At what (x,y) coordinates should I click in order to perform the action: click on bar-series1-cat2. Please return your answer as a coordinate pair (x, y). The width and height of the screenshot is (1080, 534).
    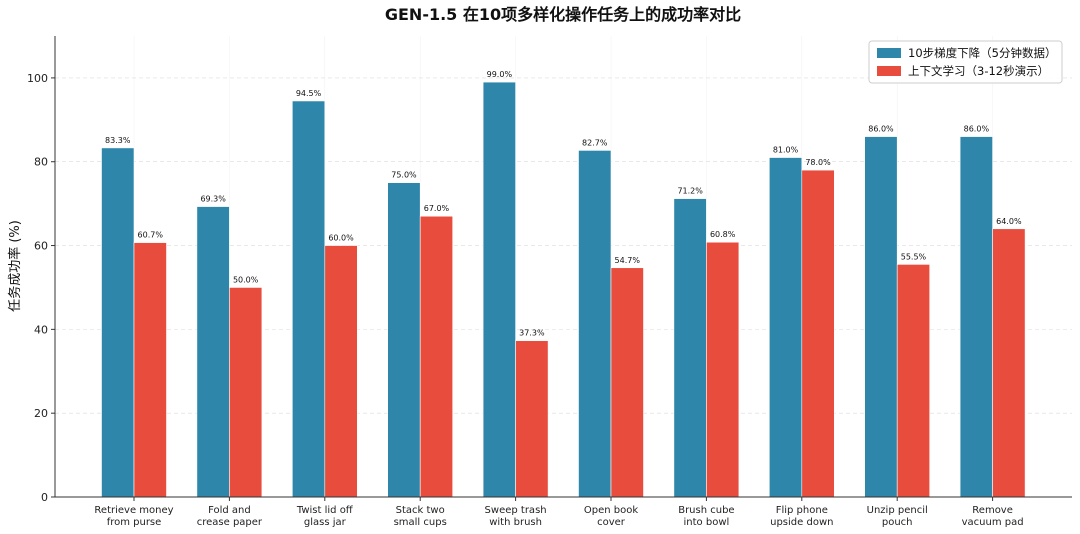
    Looking at the image, I should click on (213, 352).